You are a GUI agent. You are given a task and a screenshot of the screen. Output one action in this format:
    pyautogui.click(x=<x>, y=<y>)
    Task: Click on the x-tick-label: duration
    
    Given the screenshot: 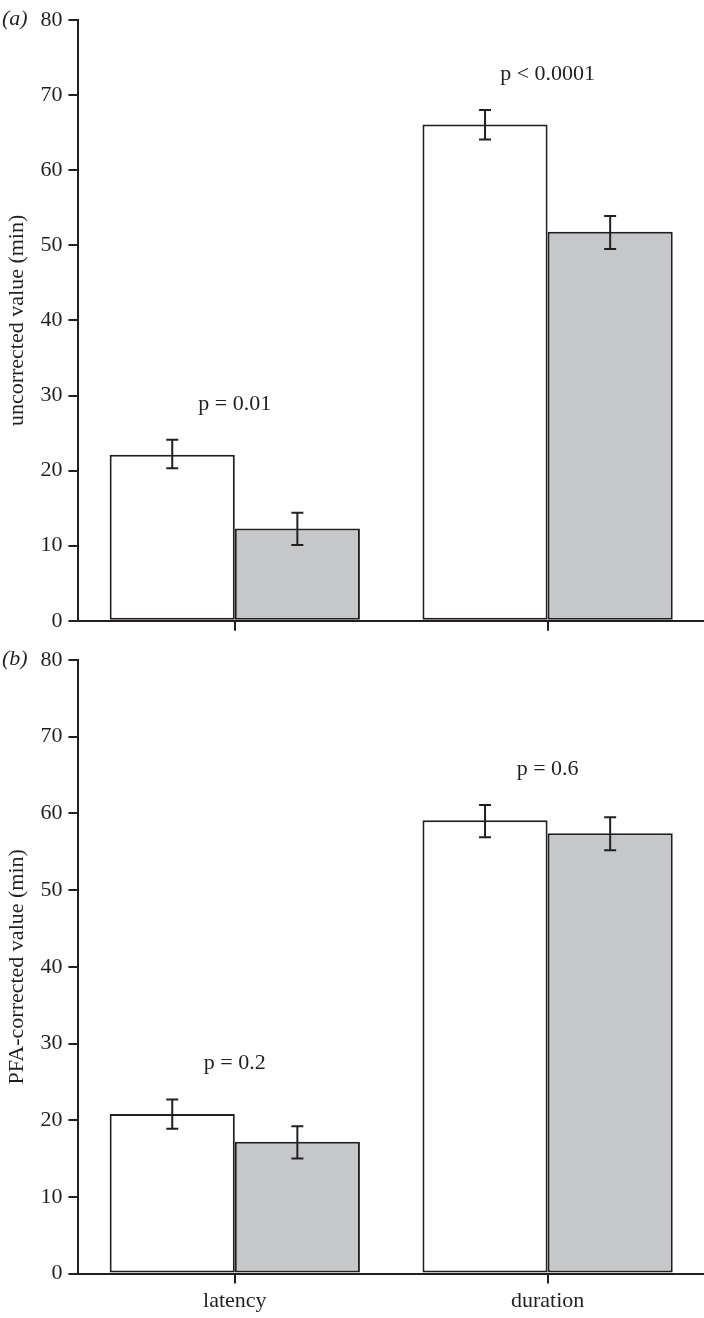 What is the action you would take?
    pyautogui.click(x=547, y=1299)
    